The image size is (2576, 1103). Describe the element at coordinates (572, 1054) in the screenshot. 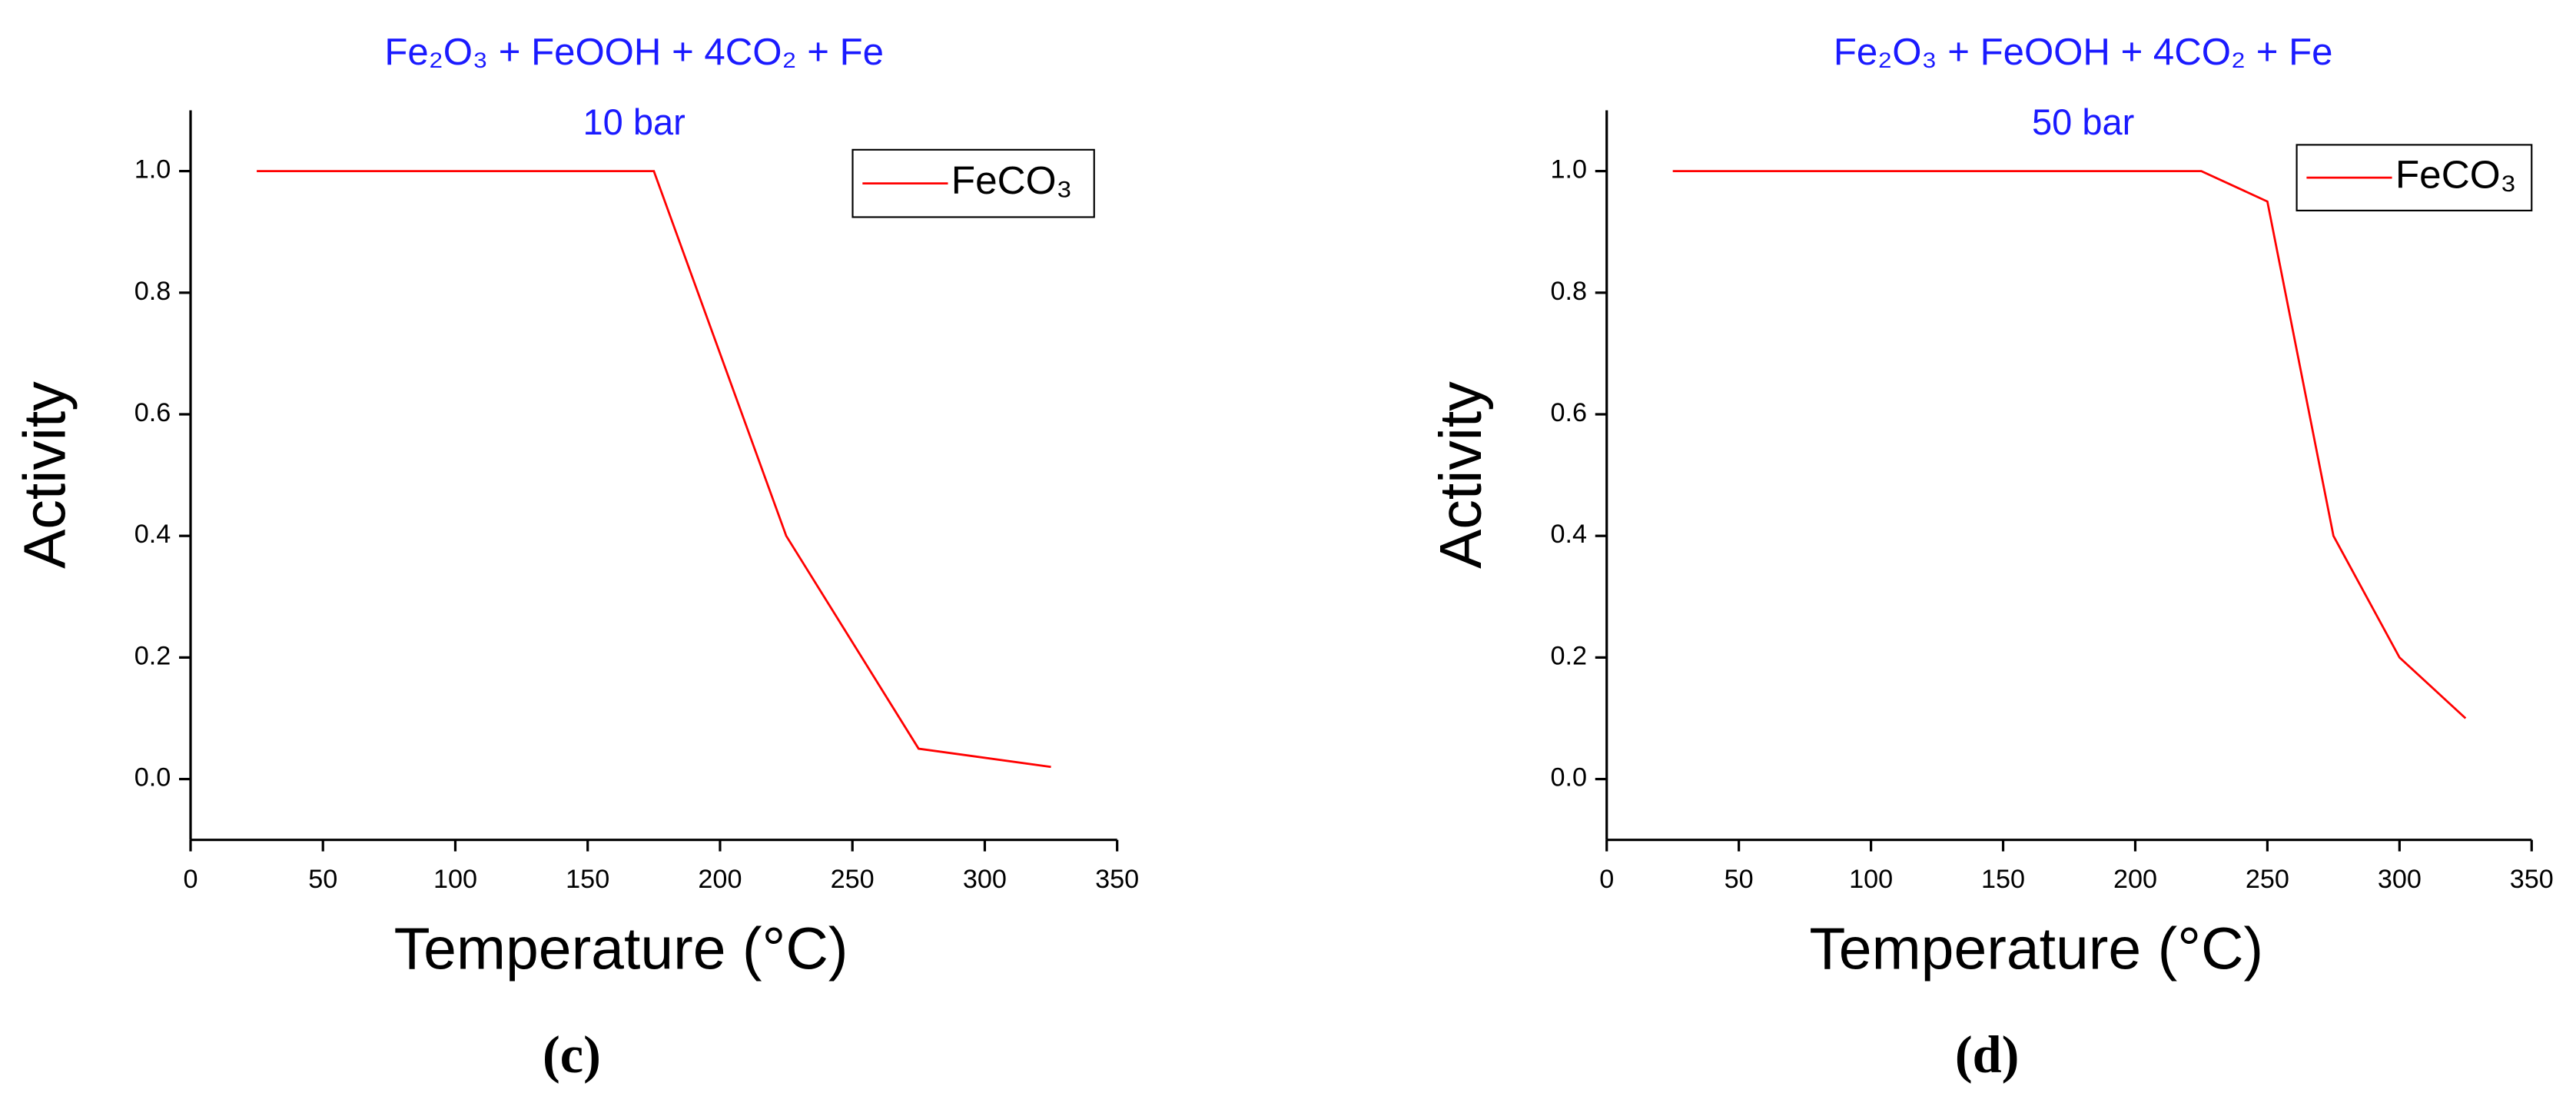

I see `panel-label: (c)` at that location.